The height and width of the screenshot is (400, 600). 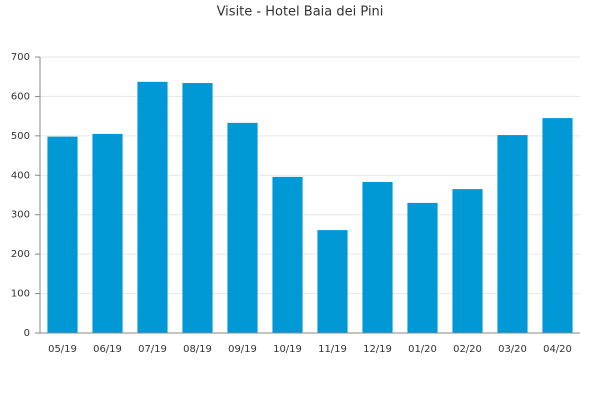 What do you see at coordinates (377, 349) in the screenshot?
I see `x-tick-label: 12/19` at bounding box center [377, 349].